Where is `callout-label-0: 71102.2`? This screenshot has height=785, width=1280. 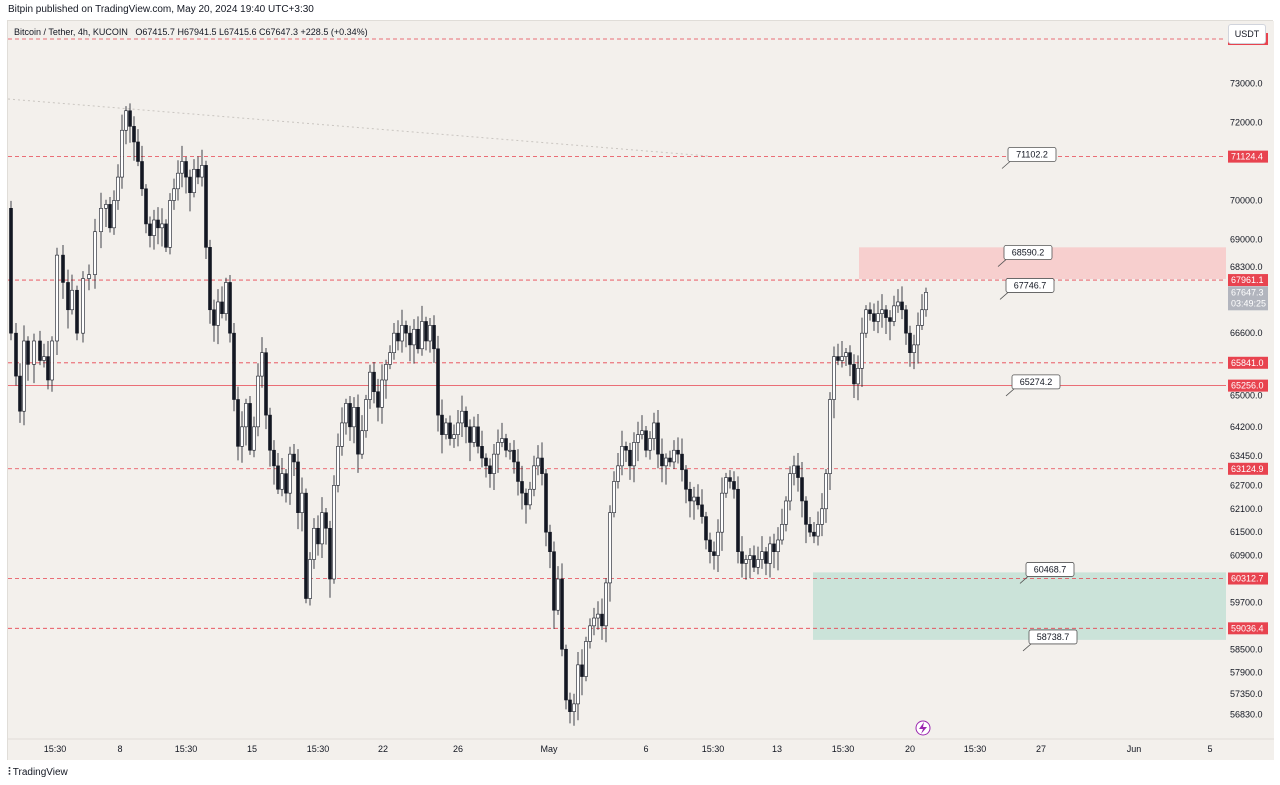 callout-label-0: 71102.2 is located at coordinates (1032, 154).